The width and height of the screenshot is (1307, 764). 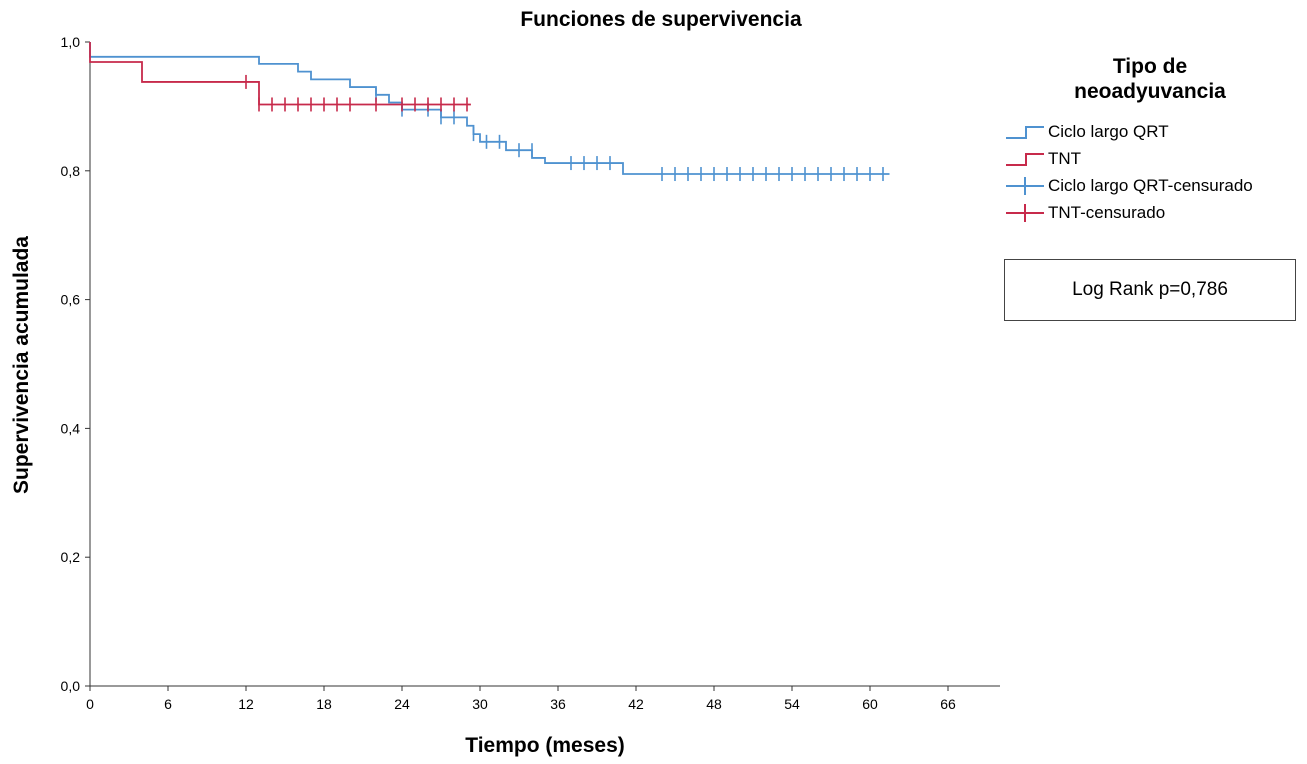 What do you see at coordinates (661, 19) in the screenshot?
I see `chart-title: Funciones de supervivencia` at bounding box center [661, 19].